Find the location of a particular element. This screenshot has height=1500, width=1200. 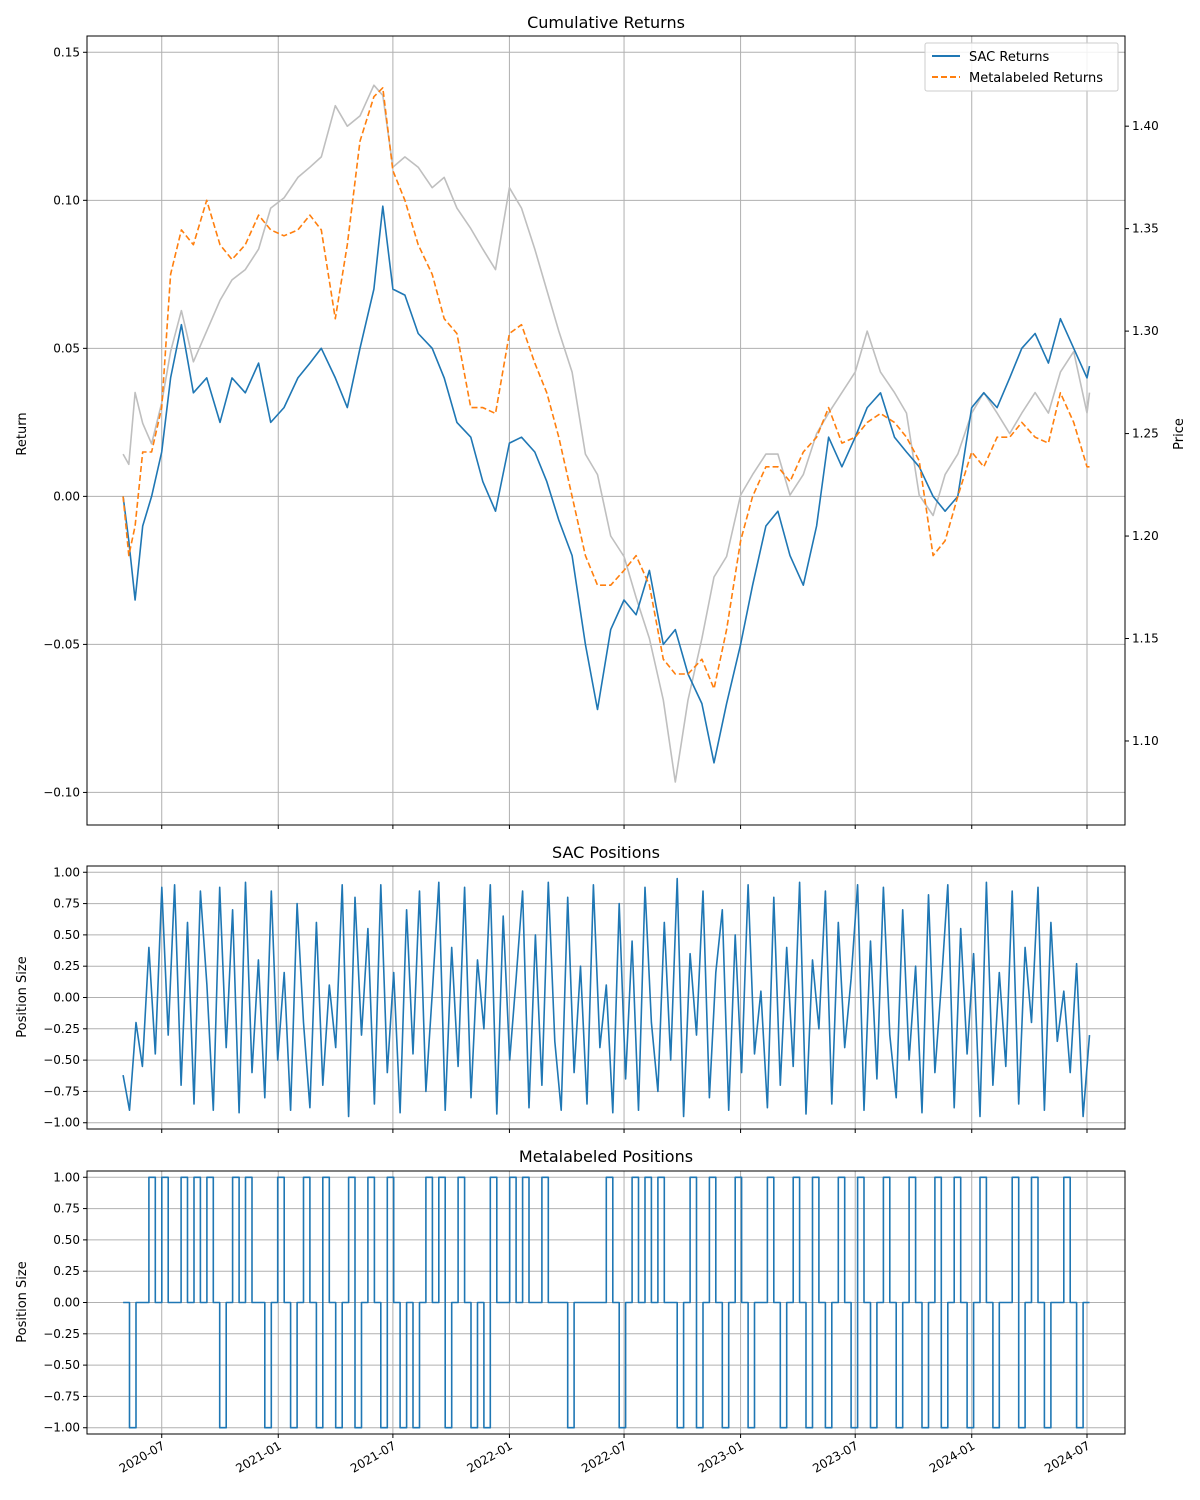

x-tick-label: 2023-01 is located at coordinates (721, 1456).